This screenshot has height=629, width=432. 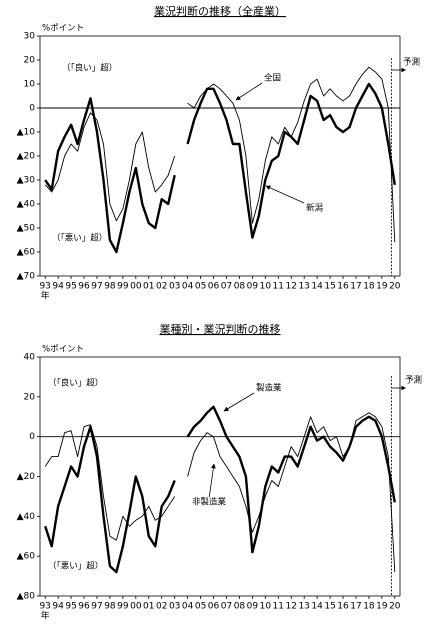 I want to click on annotation: 製造業, so click(x=269, y=388).